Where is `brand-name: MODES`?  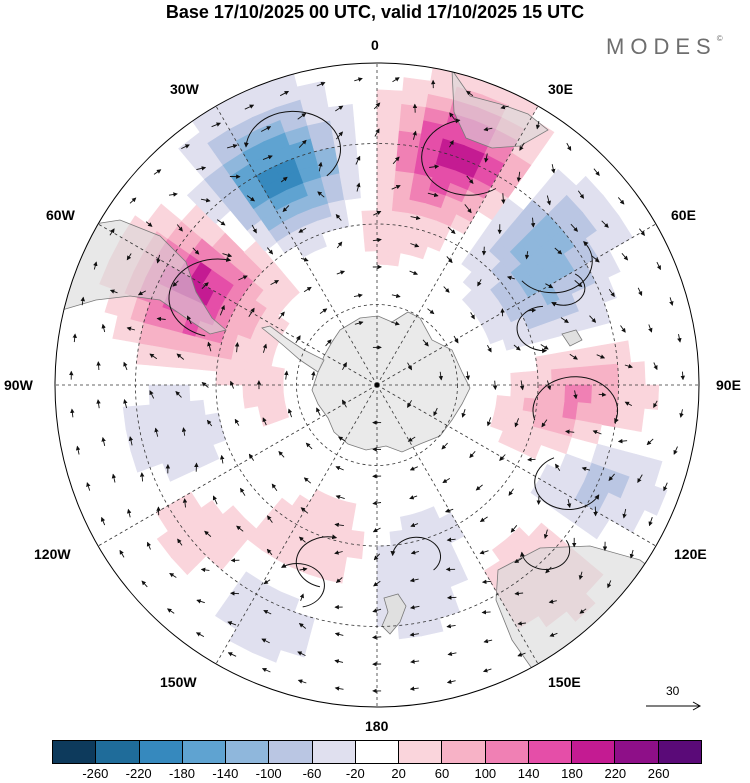 brand-name: MODES is located at coordinates (661, 46).